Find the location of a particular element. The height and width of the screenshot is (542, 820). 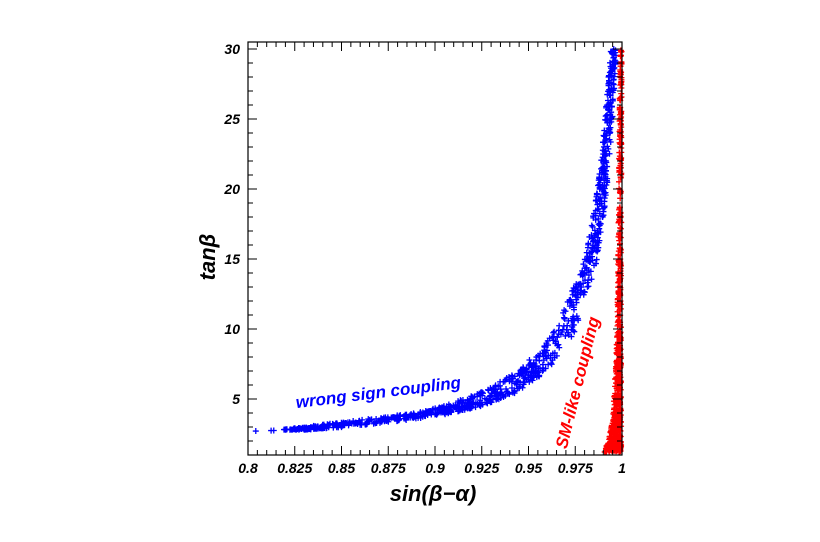

y-tick-label: 20 is located at coordinates (231, 189).